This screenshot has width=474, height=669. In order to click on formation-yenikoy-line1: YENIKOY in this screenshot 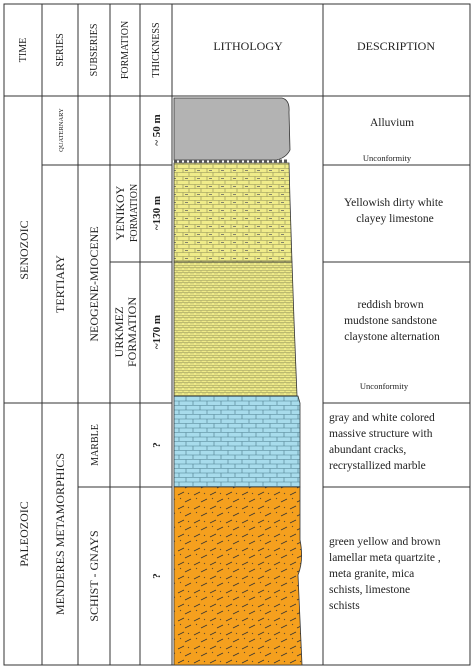, I will do `click(120, 212)`.